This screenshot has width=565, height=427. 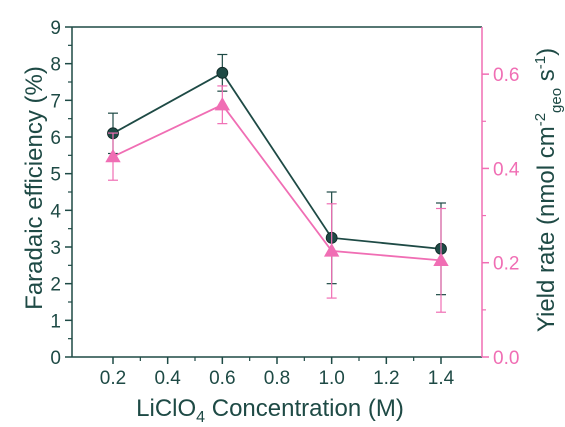 I want to click on y-left-tick-label: 1, so click(x=55, y=321).